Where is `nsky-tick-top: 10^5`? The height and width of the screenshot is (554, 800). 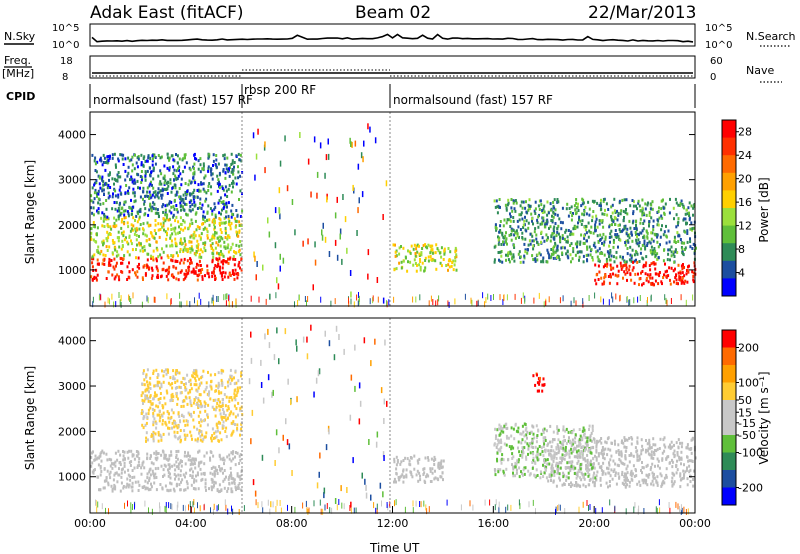 nsky-tick-top: 10^5 is located at coordinates (65, 28).